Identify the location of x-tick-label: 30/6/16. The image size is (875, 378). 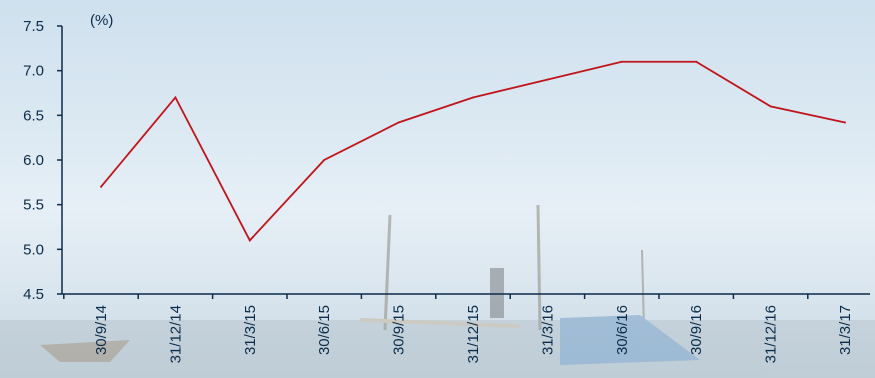
(622, 330).